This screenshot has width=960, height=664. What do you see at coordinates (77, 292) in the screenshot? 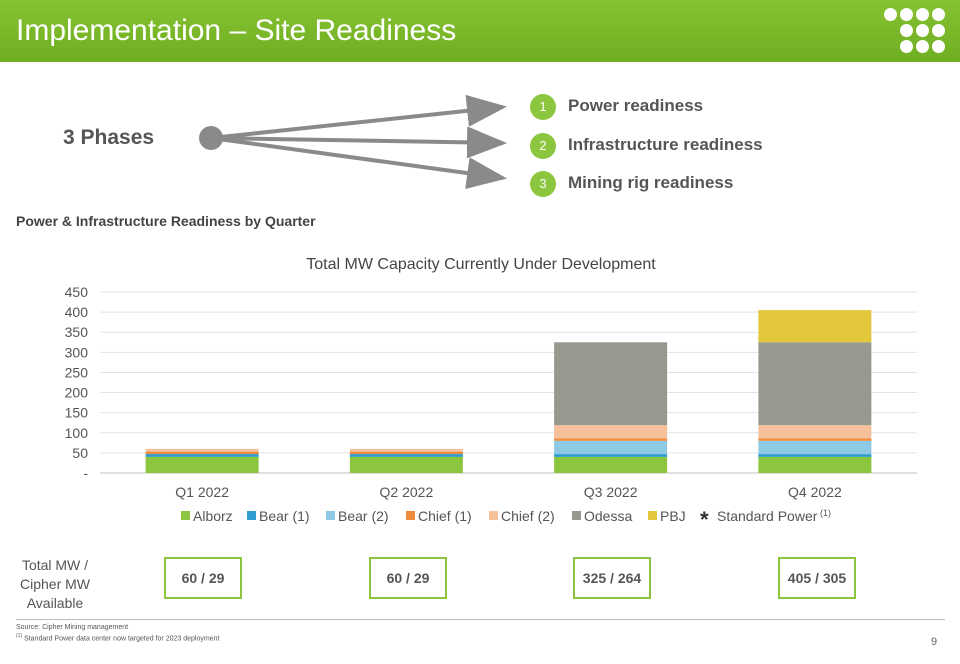
I see `y-tick-label: 450` at bounding box center [77, 292].